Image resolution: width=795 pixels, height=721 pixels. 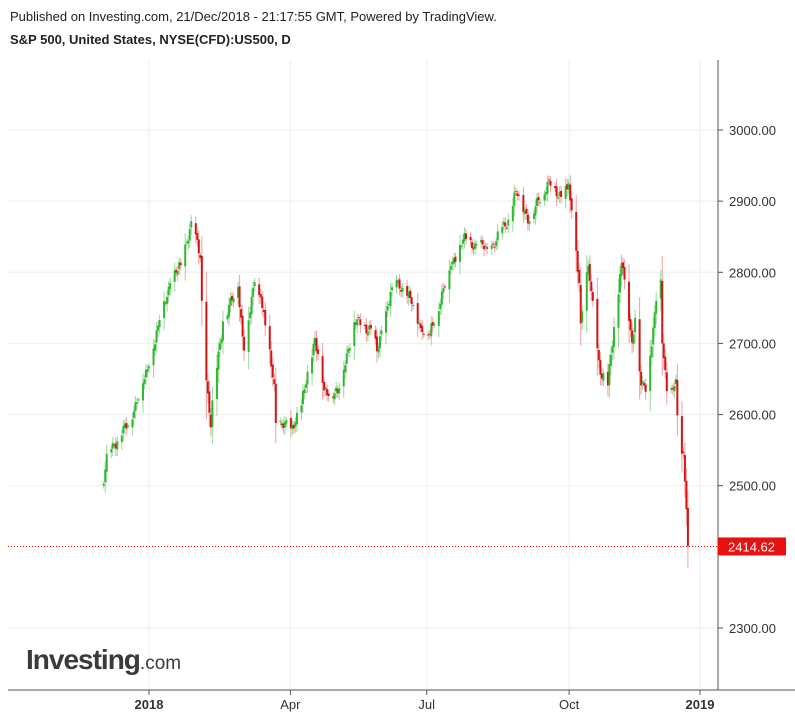 I want to click on investing-logo: Investing.com, so click(x=103, y=660).